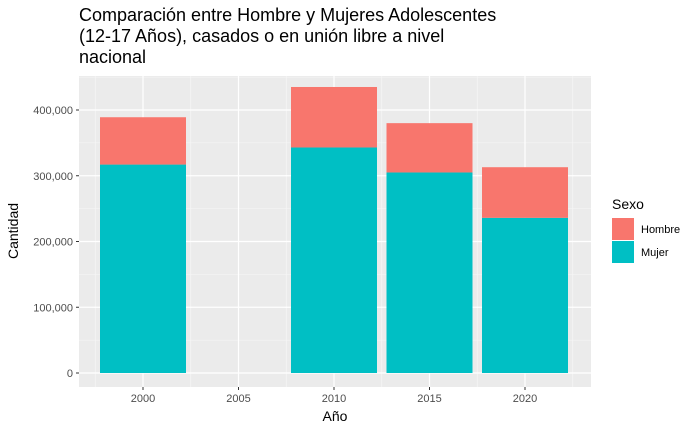 This screenshot has width=700, height=432. I want to click on legend-swatch-hombre, so click(623, 229).